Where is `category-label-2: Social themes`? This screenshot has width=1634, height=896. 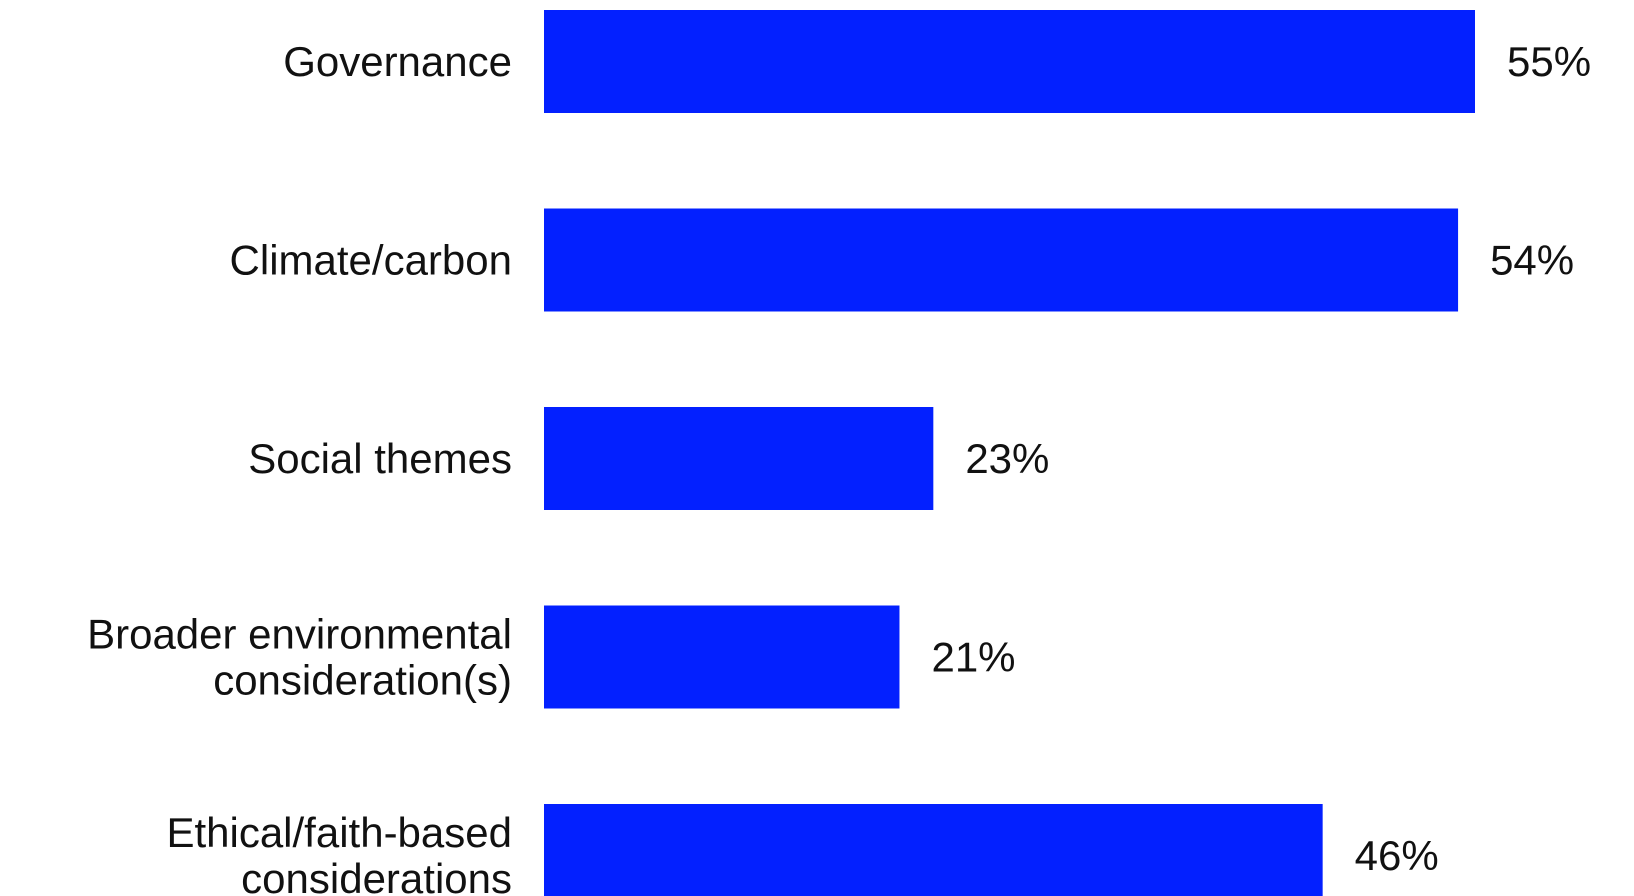
category-label-2: Social themes is located at coordinates (380, 458).